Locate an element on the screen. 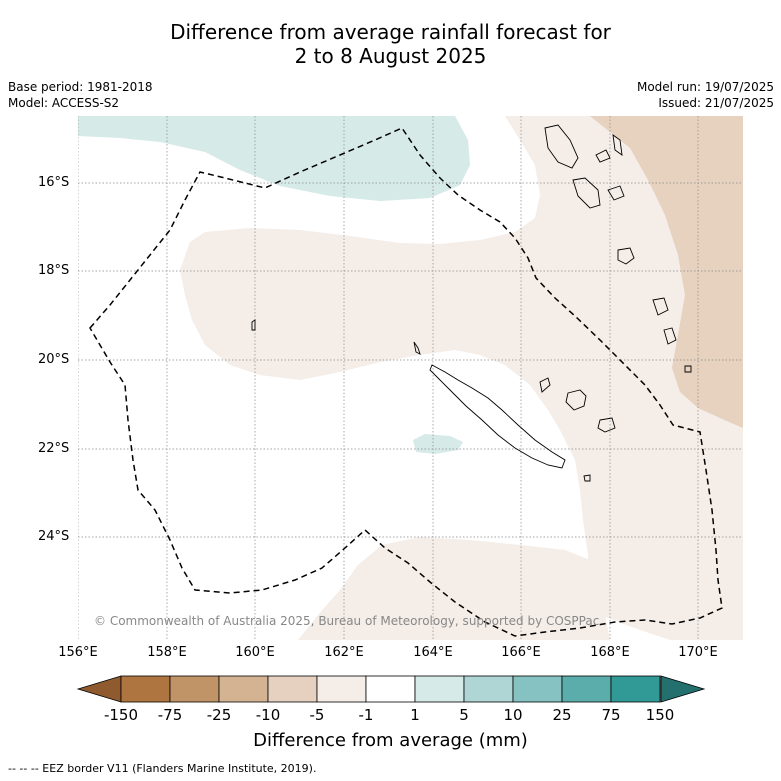 Image resolution: width=781 pixels, height=781 pixels. ile-des-pins is located at coordinates (587, 478).